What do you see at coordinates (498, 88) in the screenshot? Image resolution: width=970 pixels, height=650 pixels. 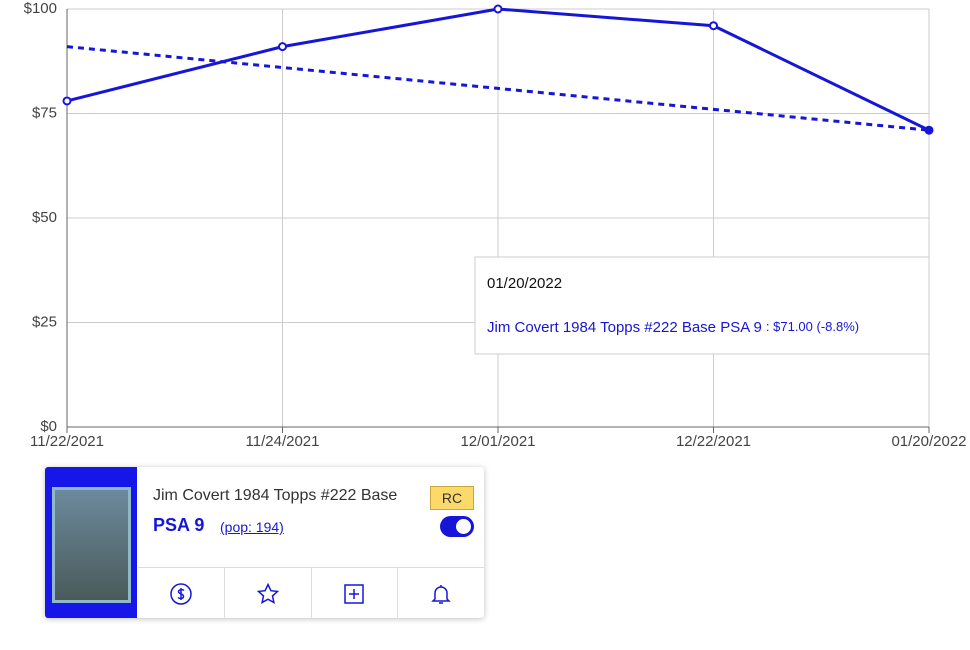 I see `trend-line` at bounding box center [498, 88].